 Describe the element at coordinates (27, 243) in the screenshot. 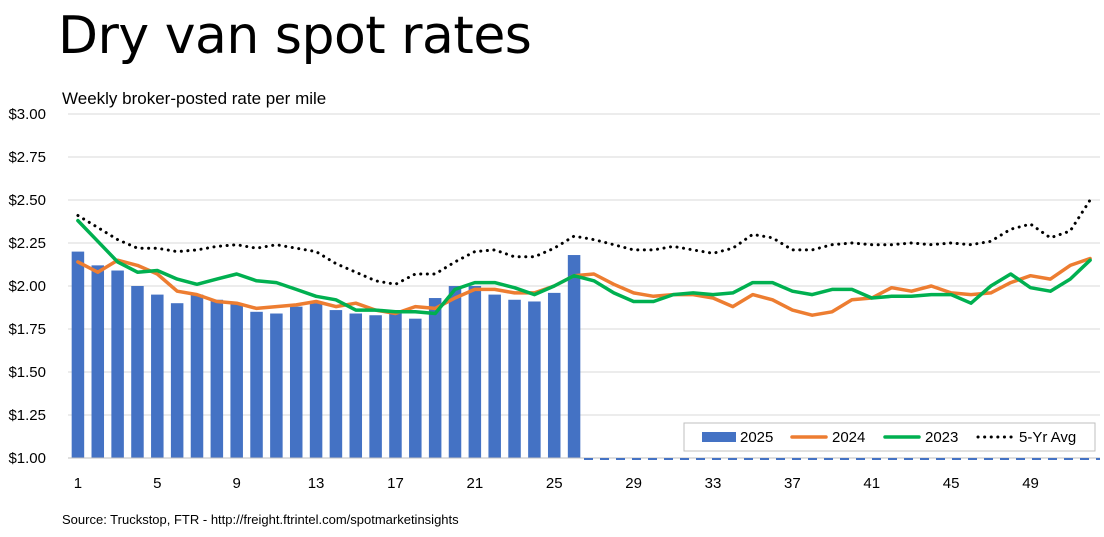

I see `y-tick-label: $2.25` at that location.